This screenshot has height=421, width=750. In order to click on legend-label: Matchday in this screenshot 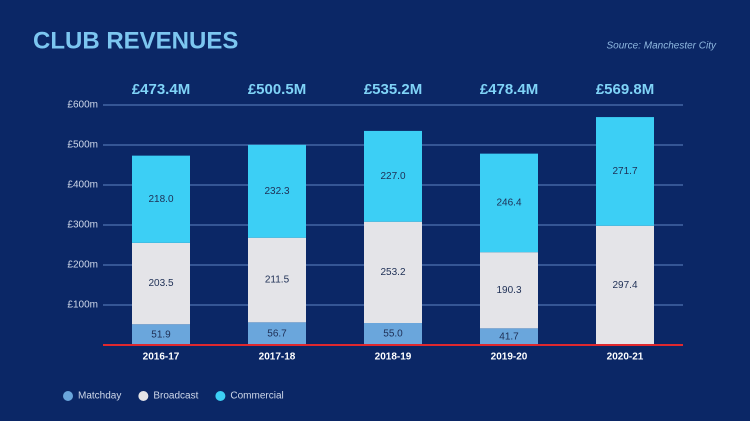, I will do `click(99, 396)`.